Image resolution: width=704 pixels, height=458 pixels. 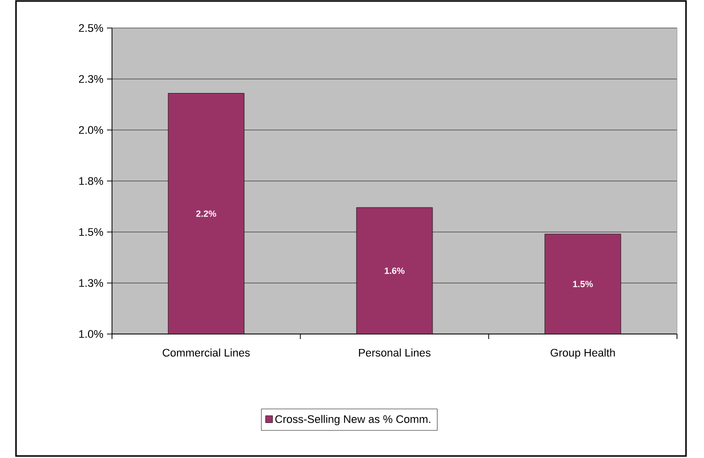 I want to click on data-label: 1.5%, so click(x=583, y=284).